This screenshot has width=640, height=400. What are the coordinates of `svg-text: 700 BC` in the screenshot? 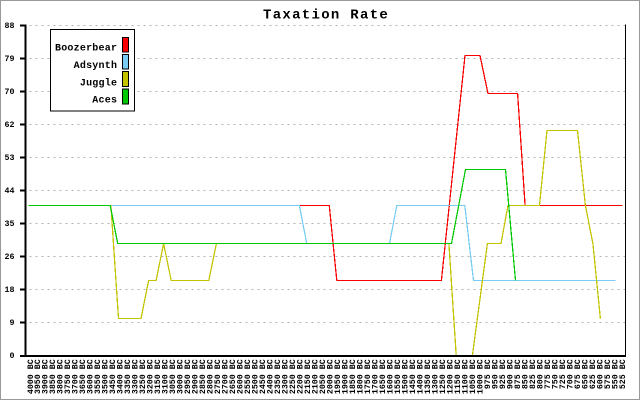 It's located at (571, 374).